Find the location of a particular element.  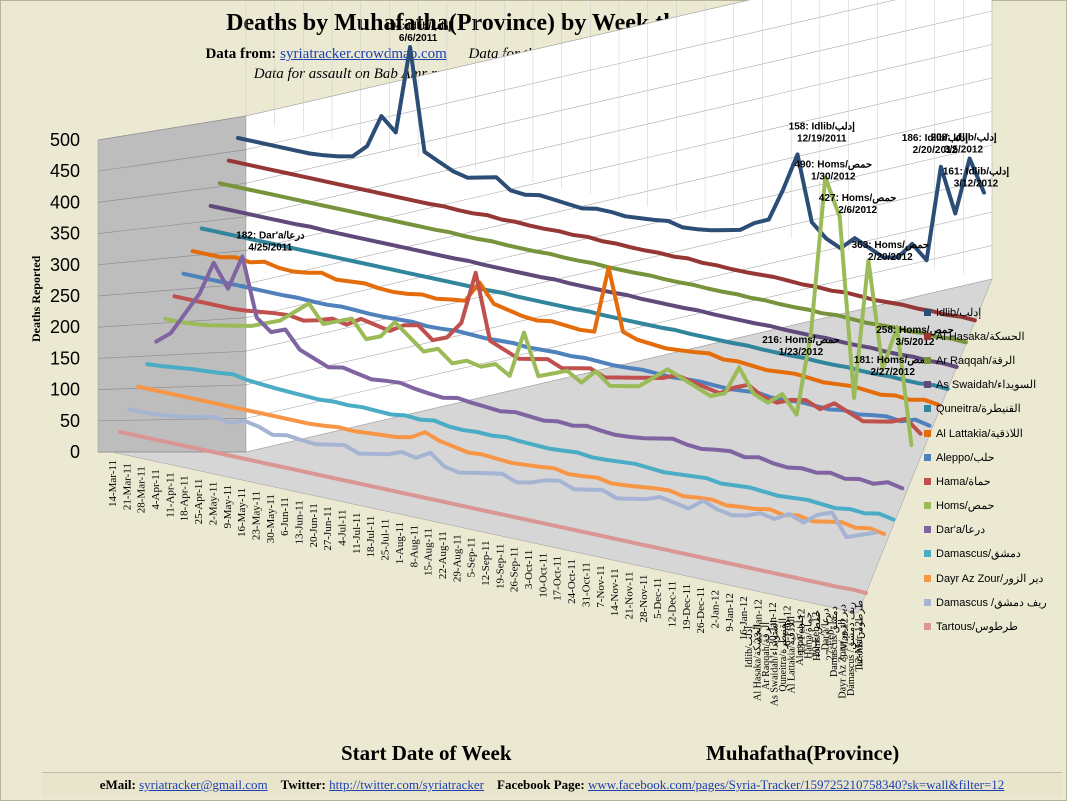

legend-label: Dar'a/درعا is located at coordinates (961, 530).